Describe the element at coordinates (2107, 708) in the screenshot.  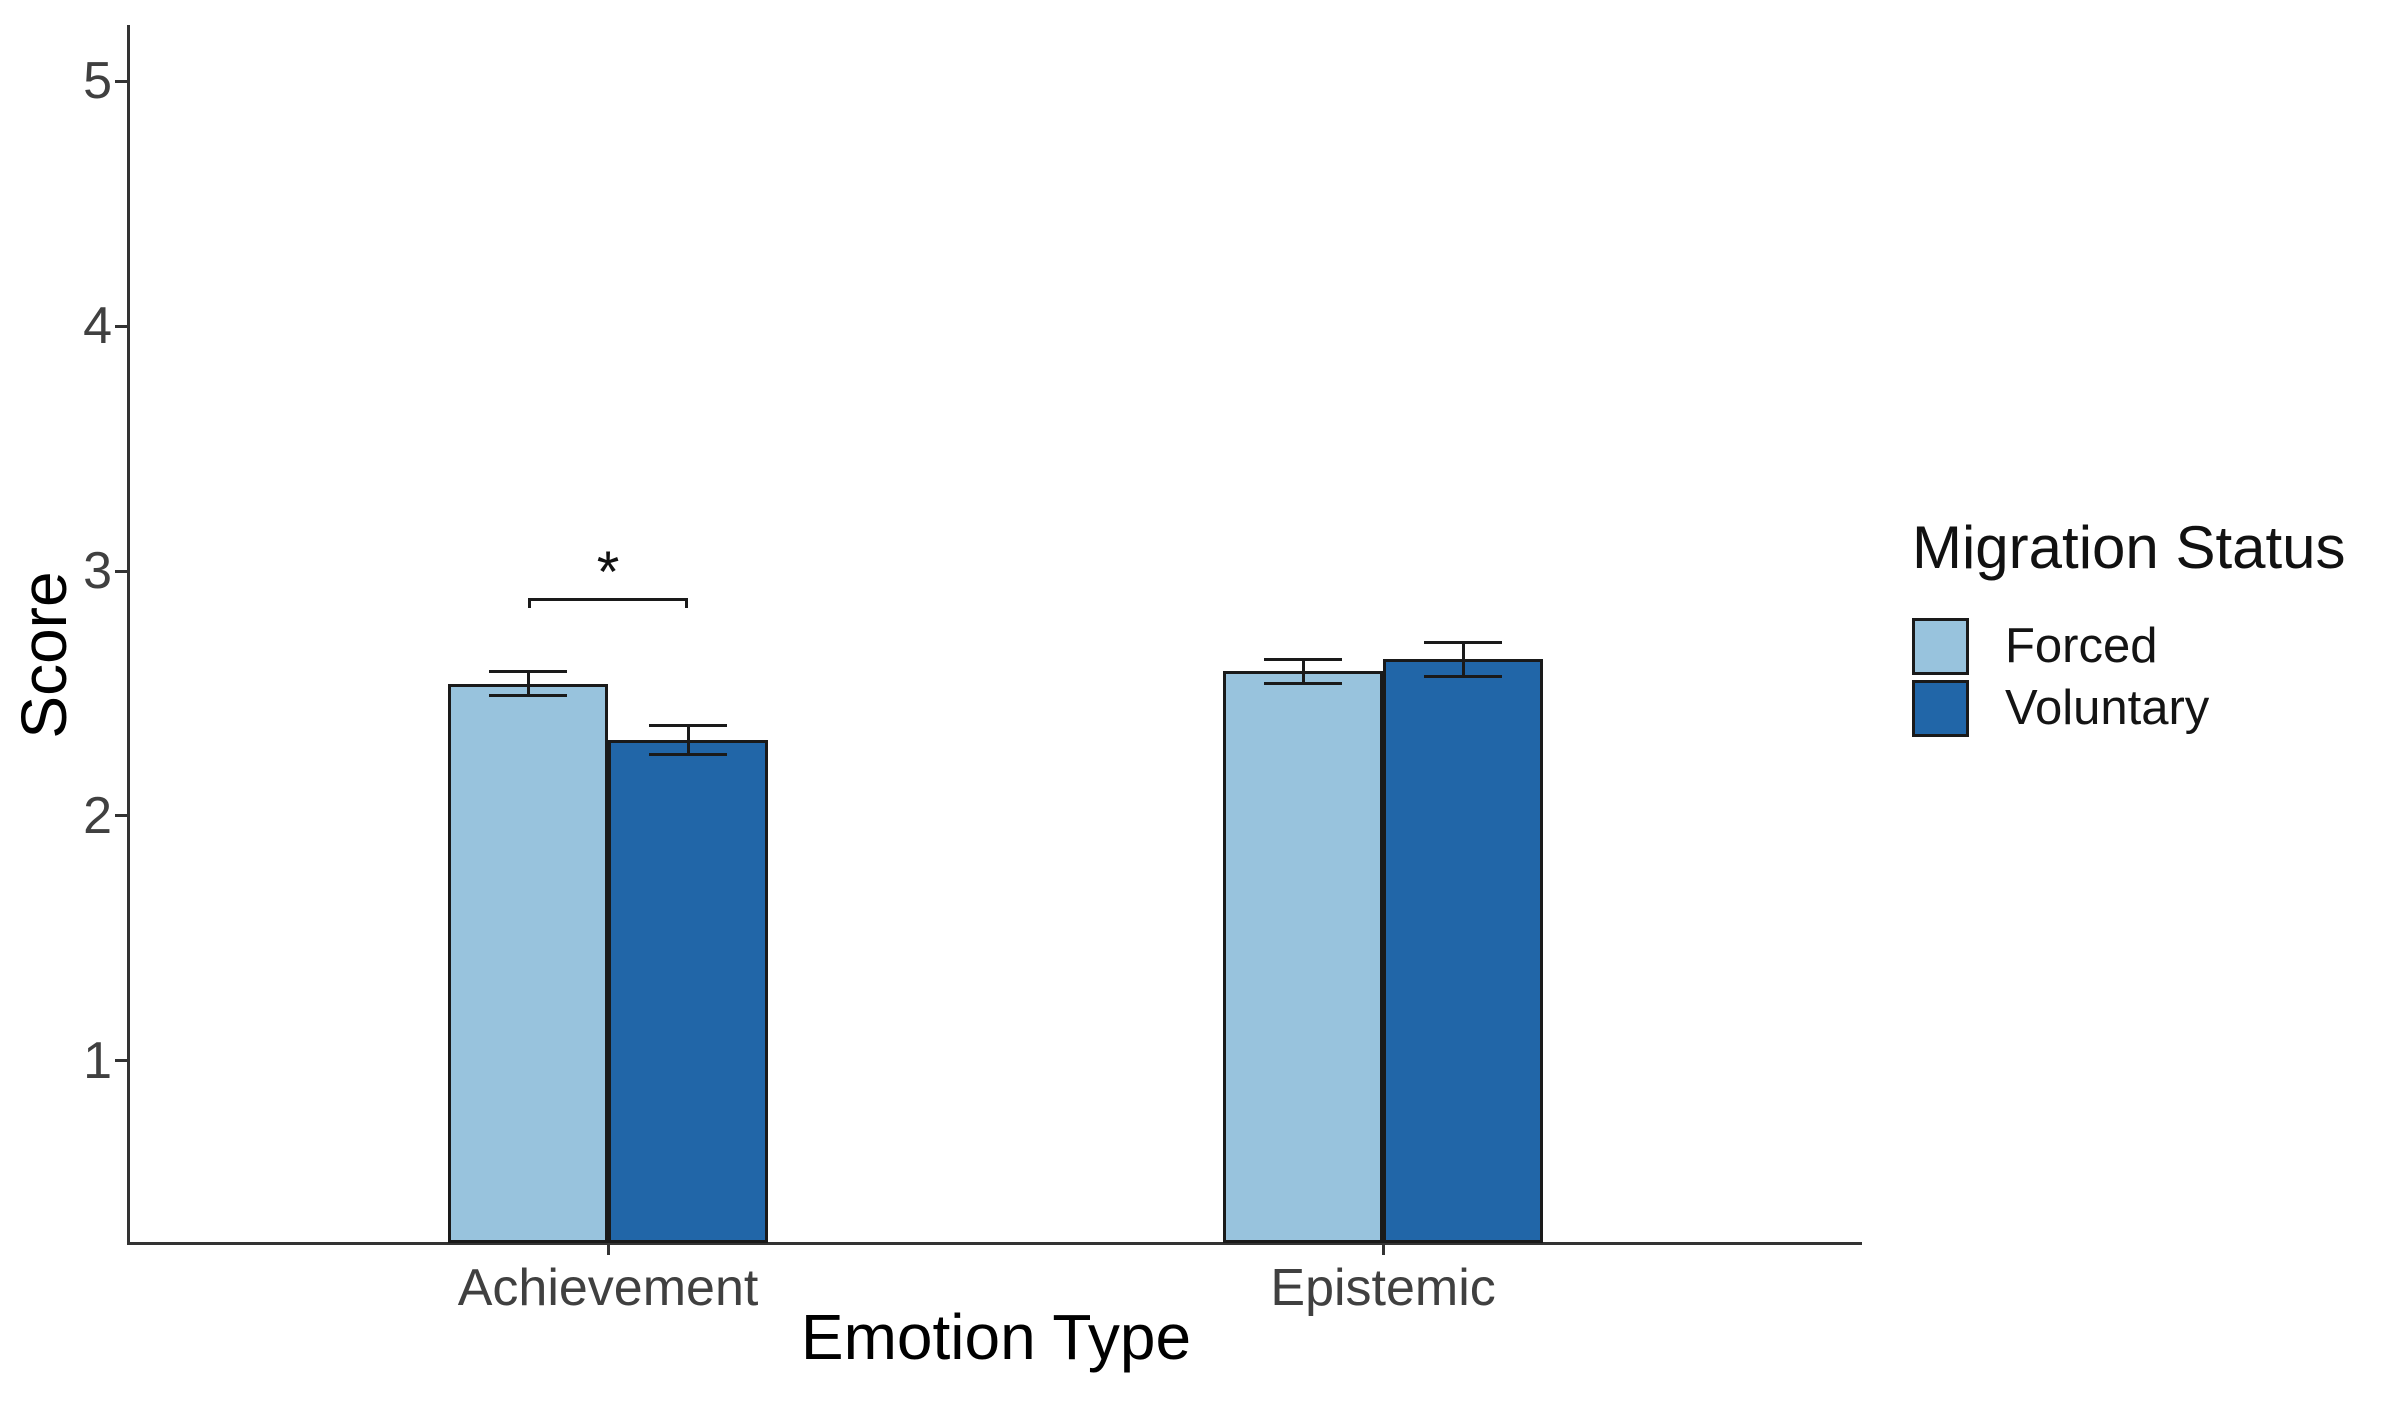
I see `legend-label-voluntary: Voluntary` at that location.